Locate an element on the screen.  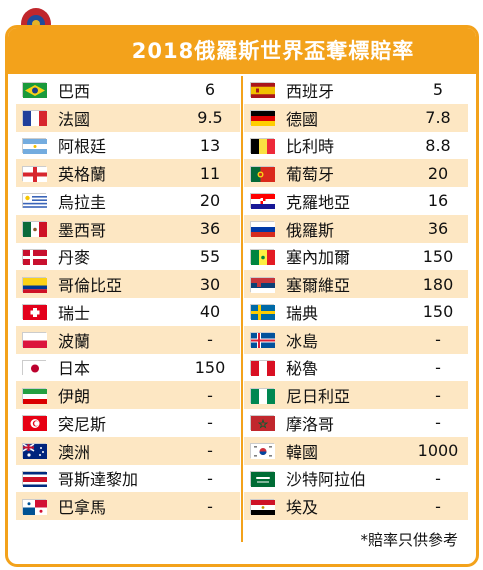
team-odds: 8.8 is located at coordinates (438, 145).